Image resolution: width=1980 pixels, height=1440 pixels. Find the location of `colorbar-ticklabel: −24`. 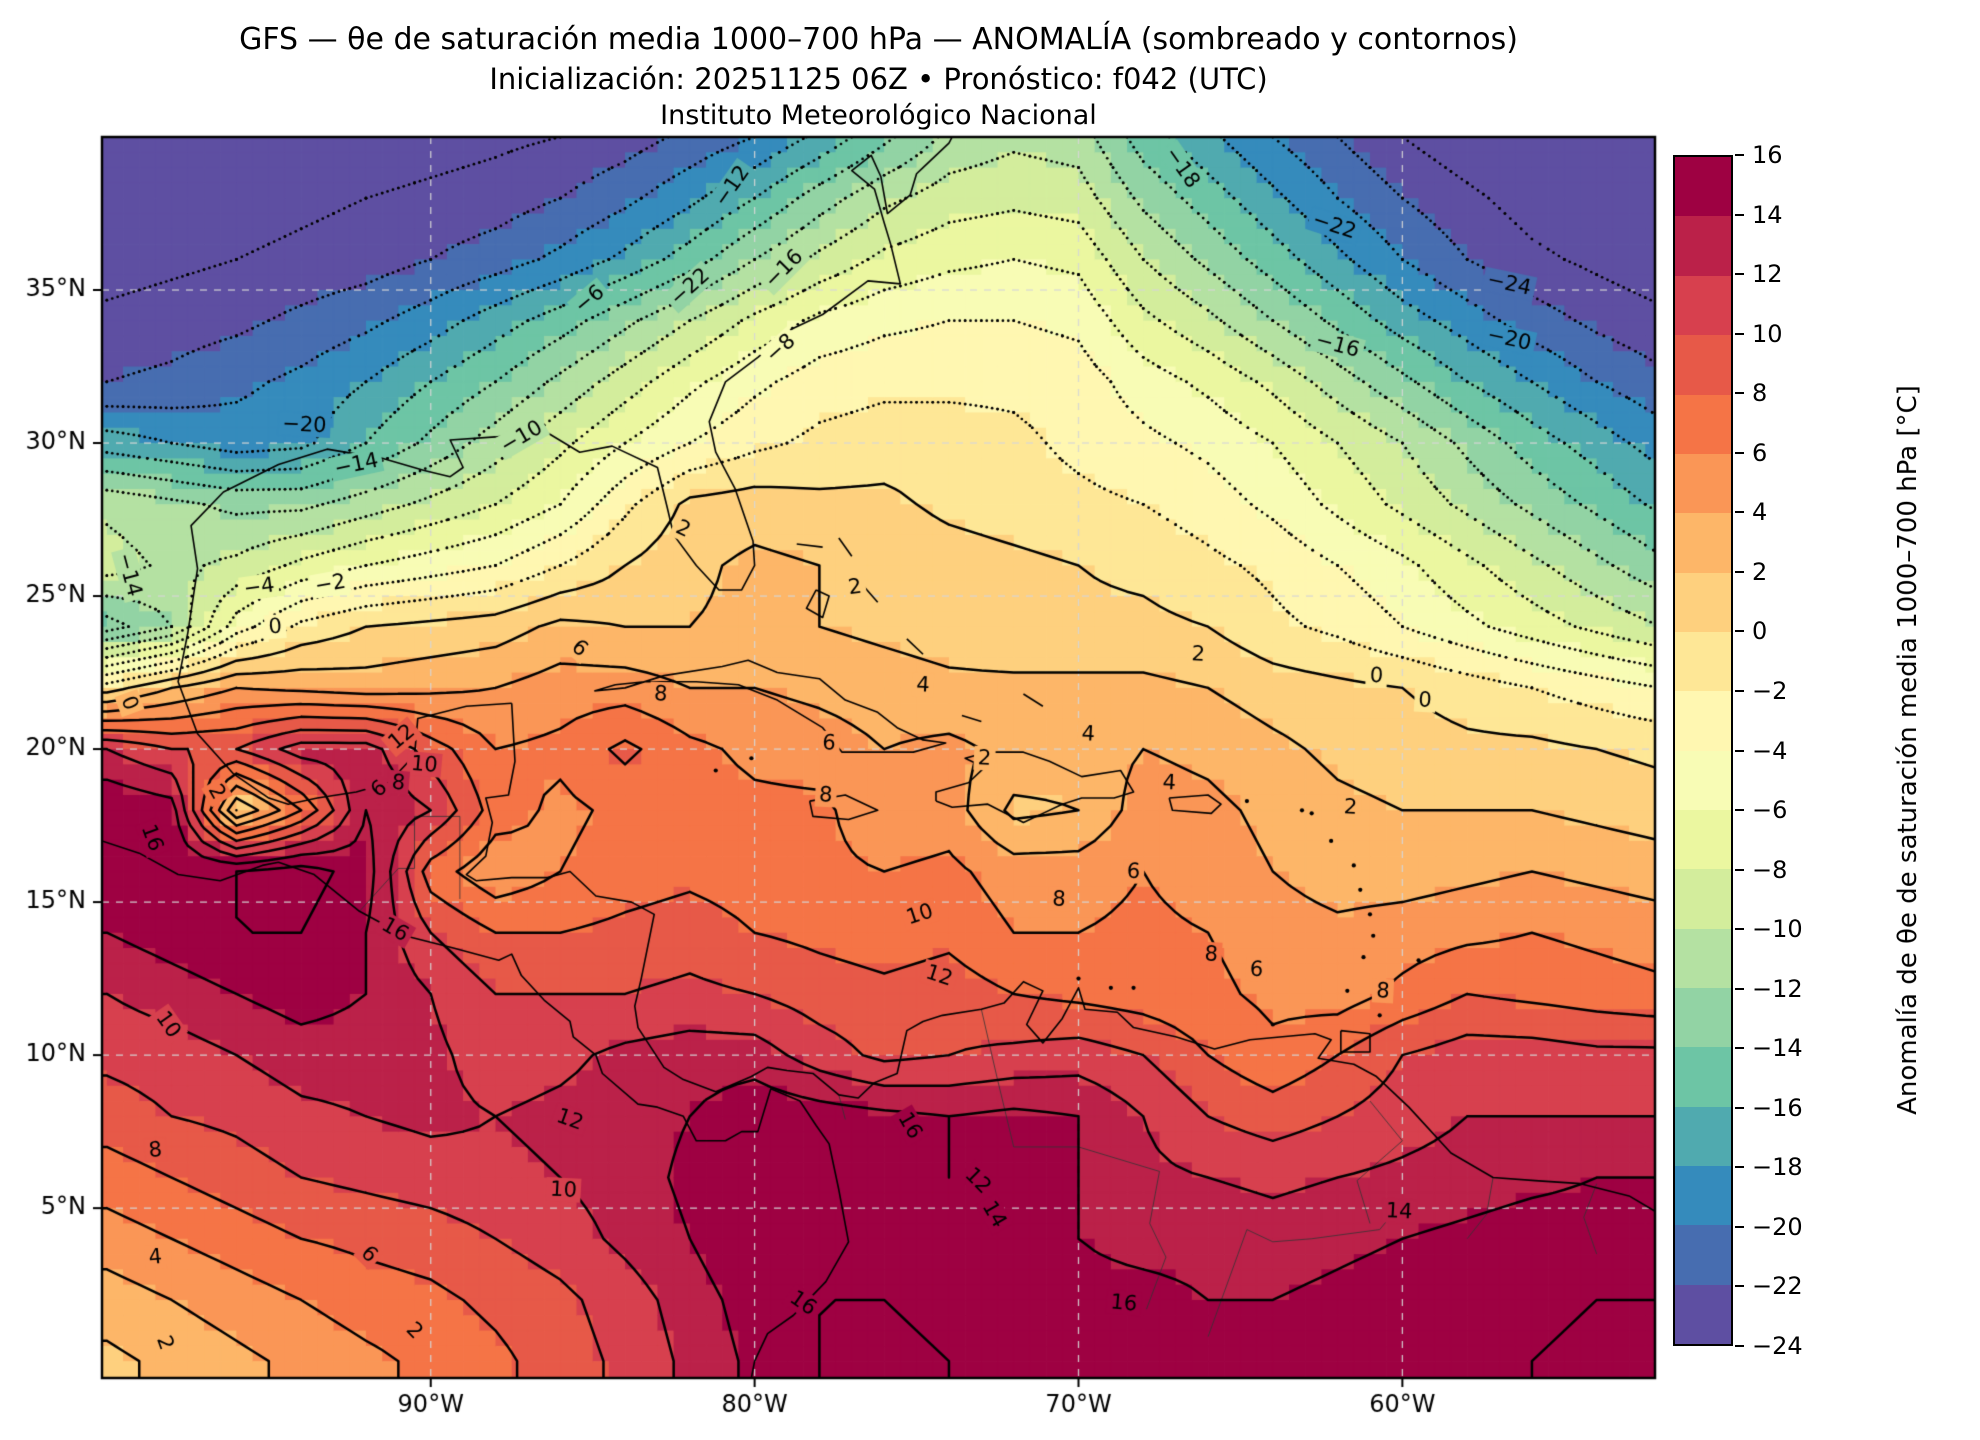

colorbar-ticklabel: −24 is located at coordinates (1777, 1346).